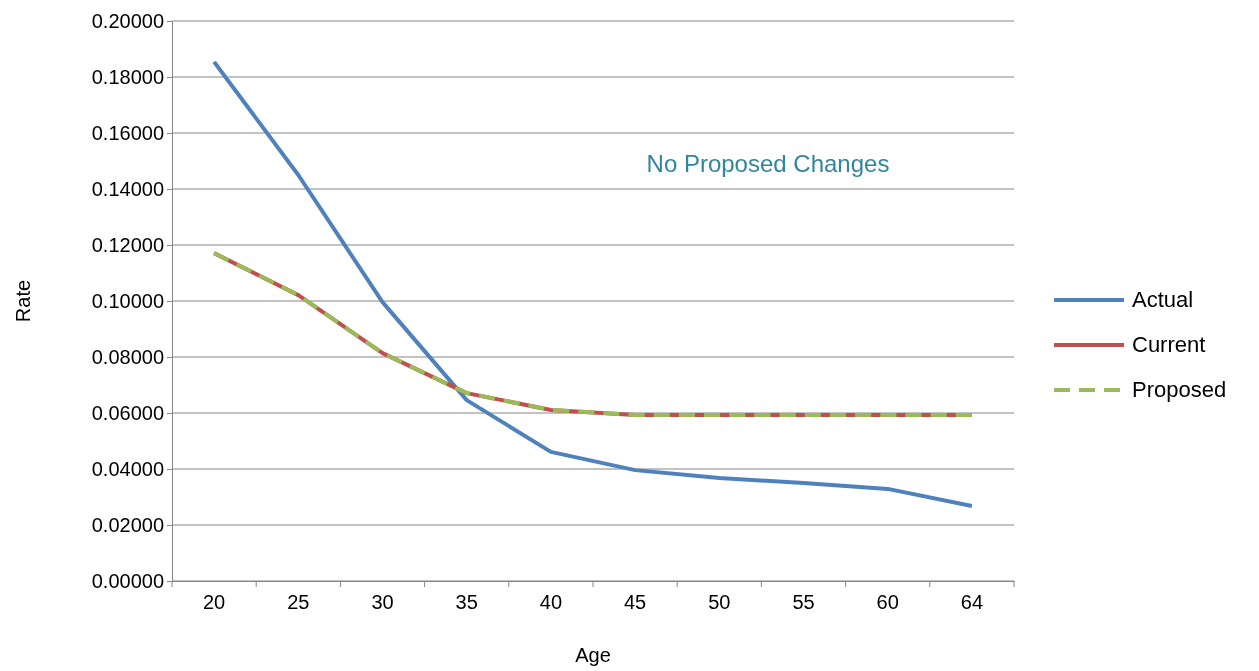 The width and height of the screenshot is (1259, 671). Describe the element at coordinates (768, 163) in the screenshot. I see `annotation: No Proposed Changes` at that location.